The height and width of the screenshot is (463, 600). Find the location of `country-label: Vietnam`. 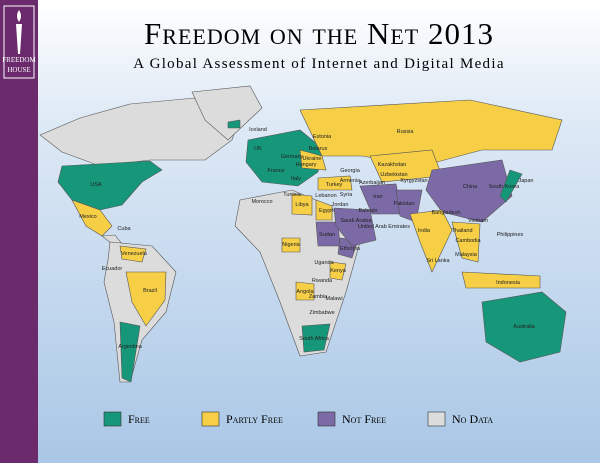

country-label: Vietnam is located at coordinates (478, 221).